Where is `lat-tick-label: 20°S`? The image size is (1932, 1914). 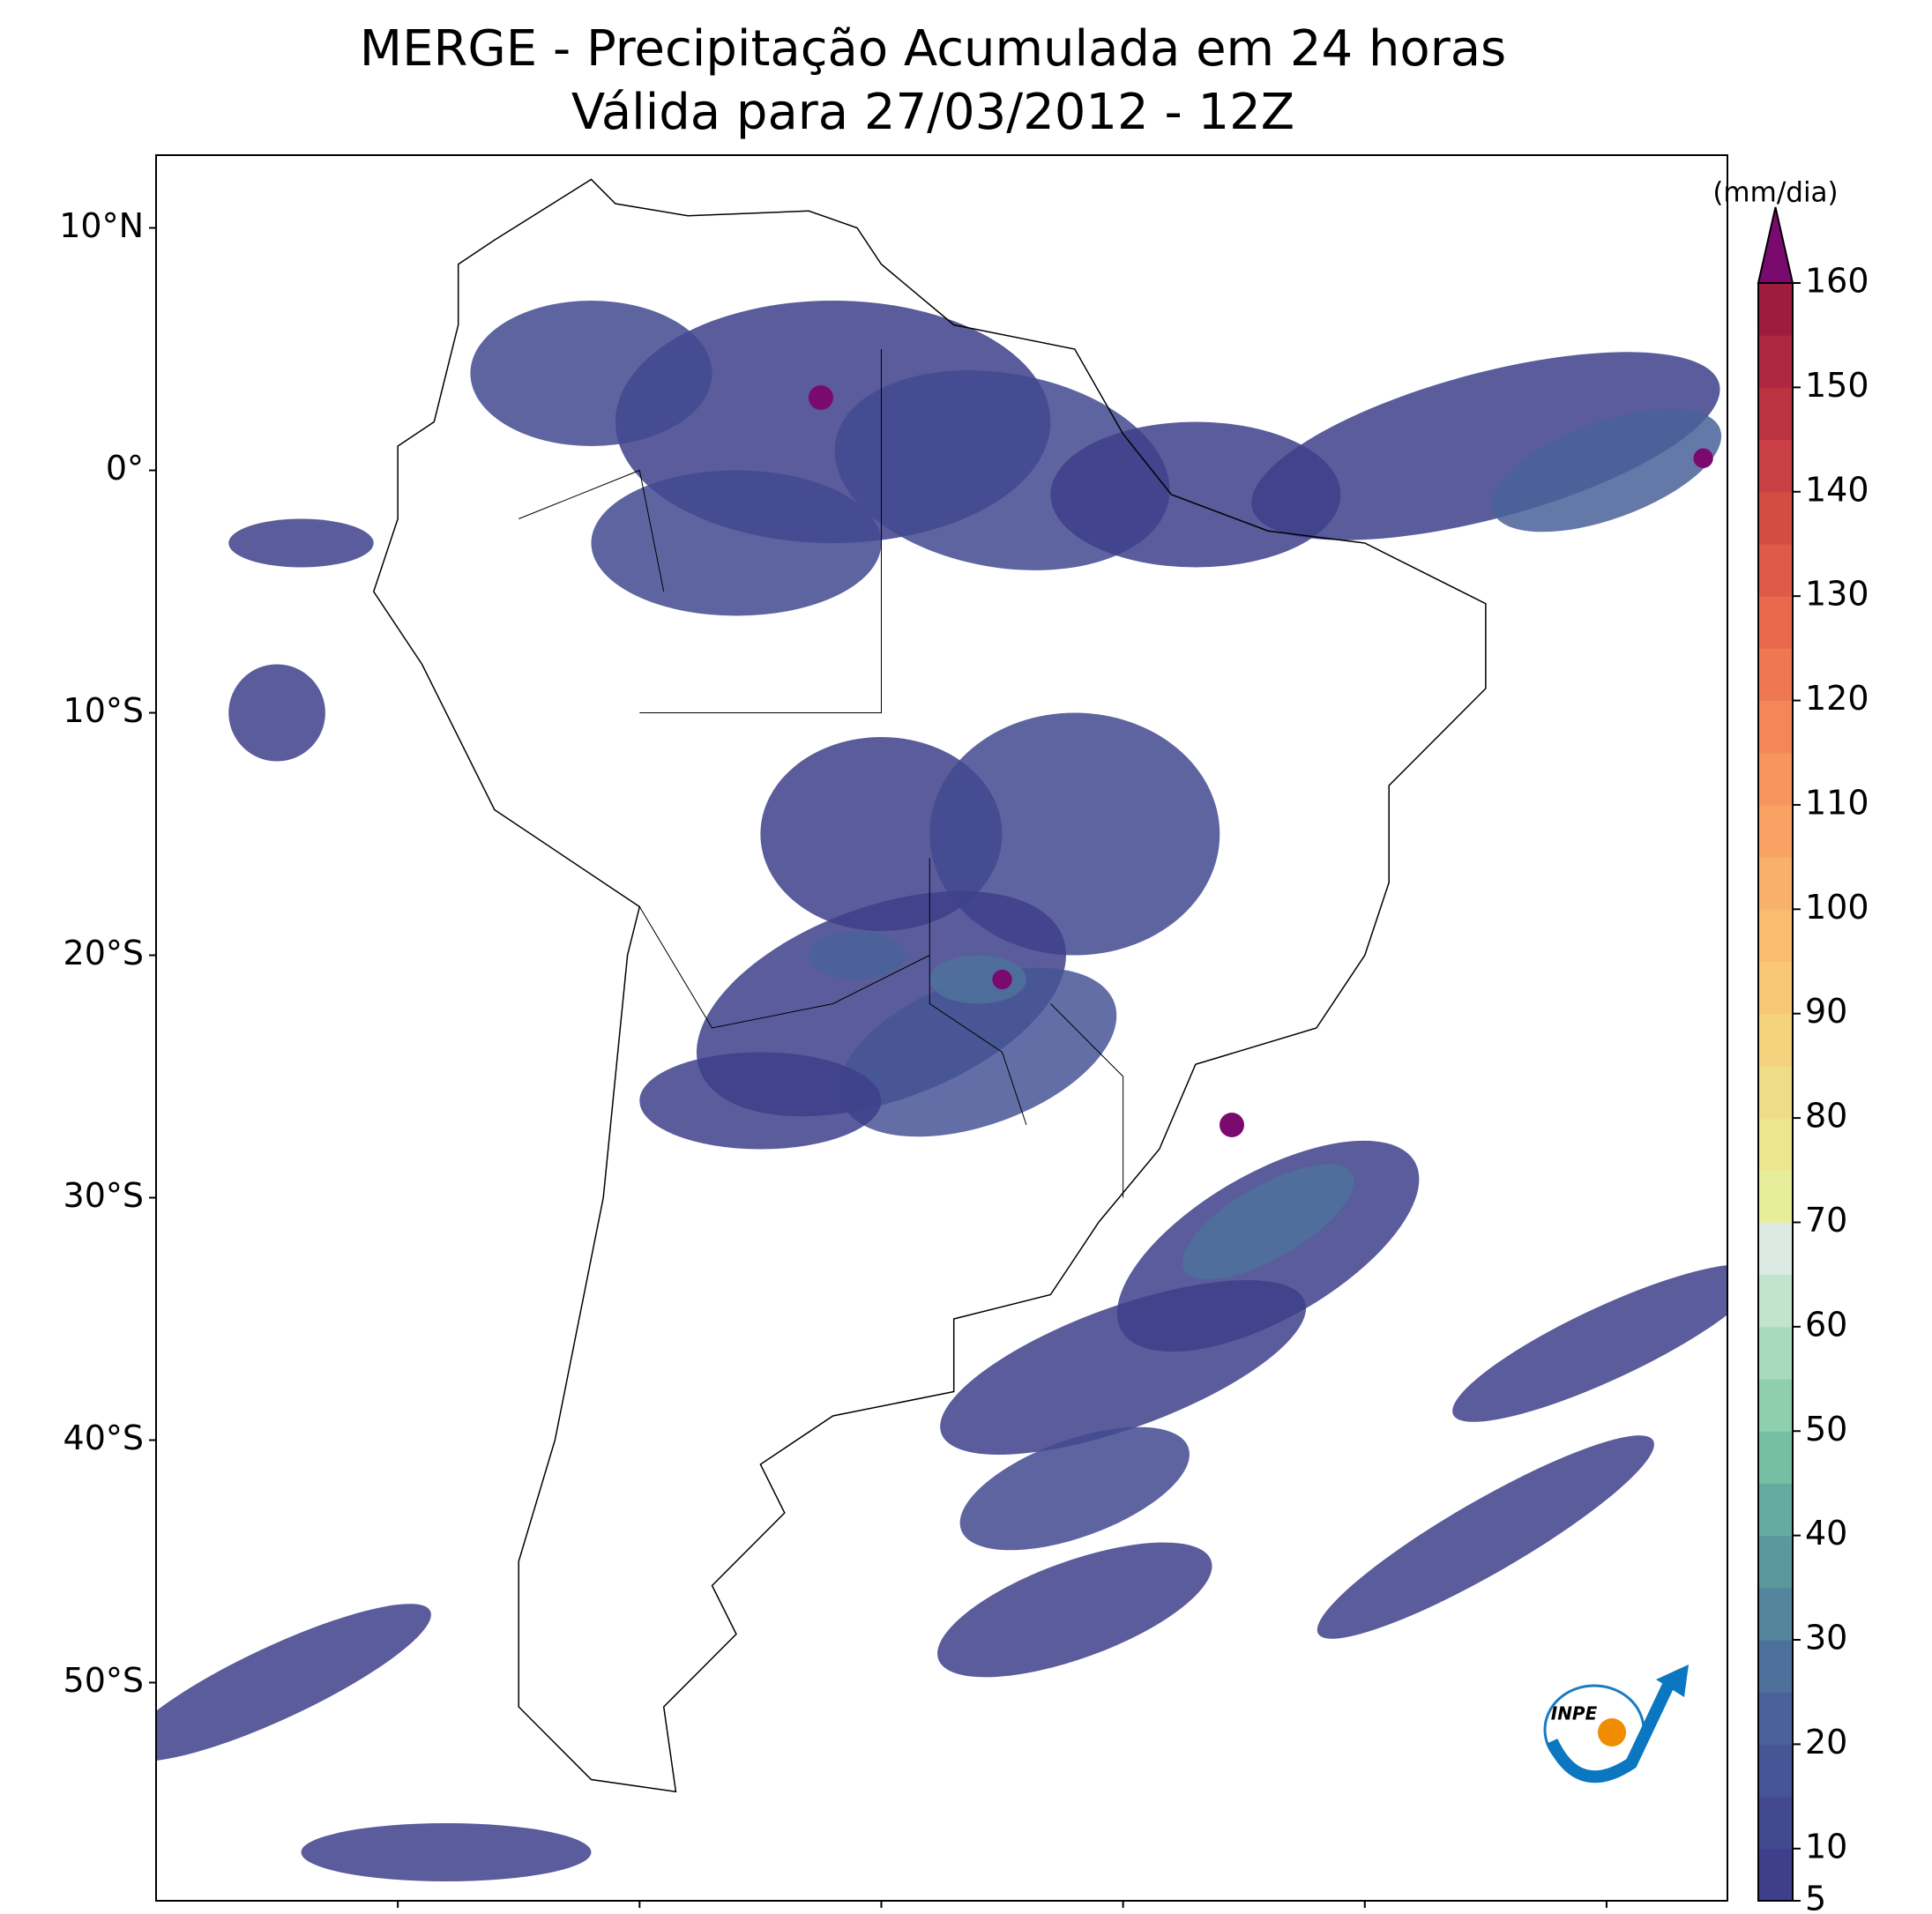
lat-tick-label: 20°S is located at coordinates (103, 953).